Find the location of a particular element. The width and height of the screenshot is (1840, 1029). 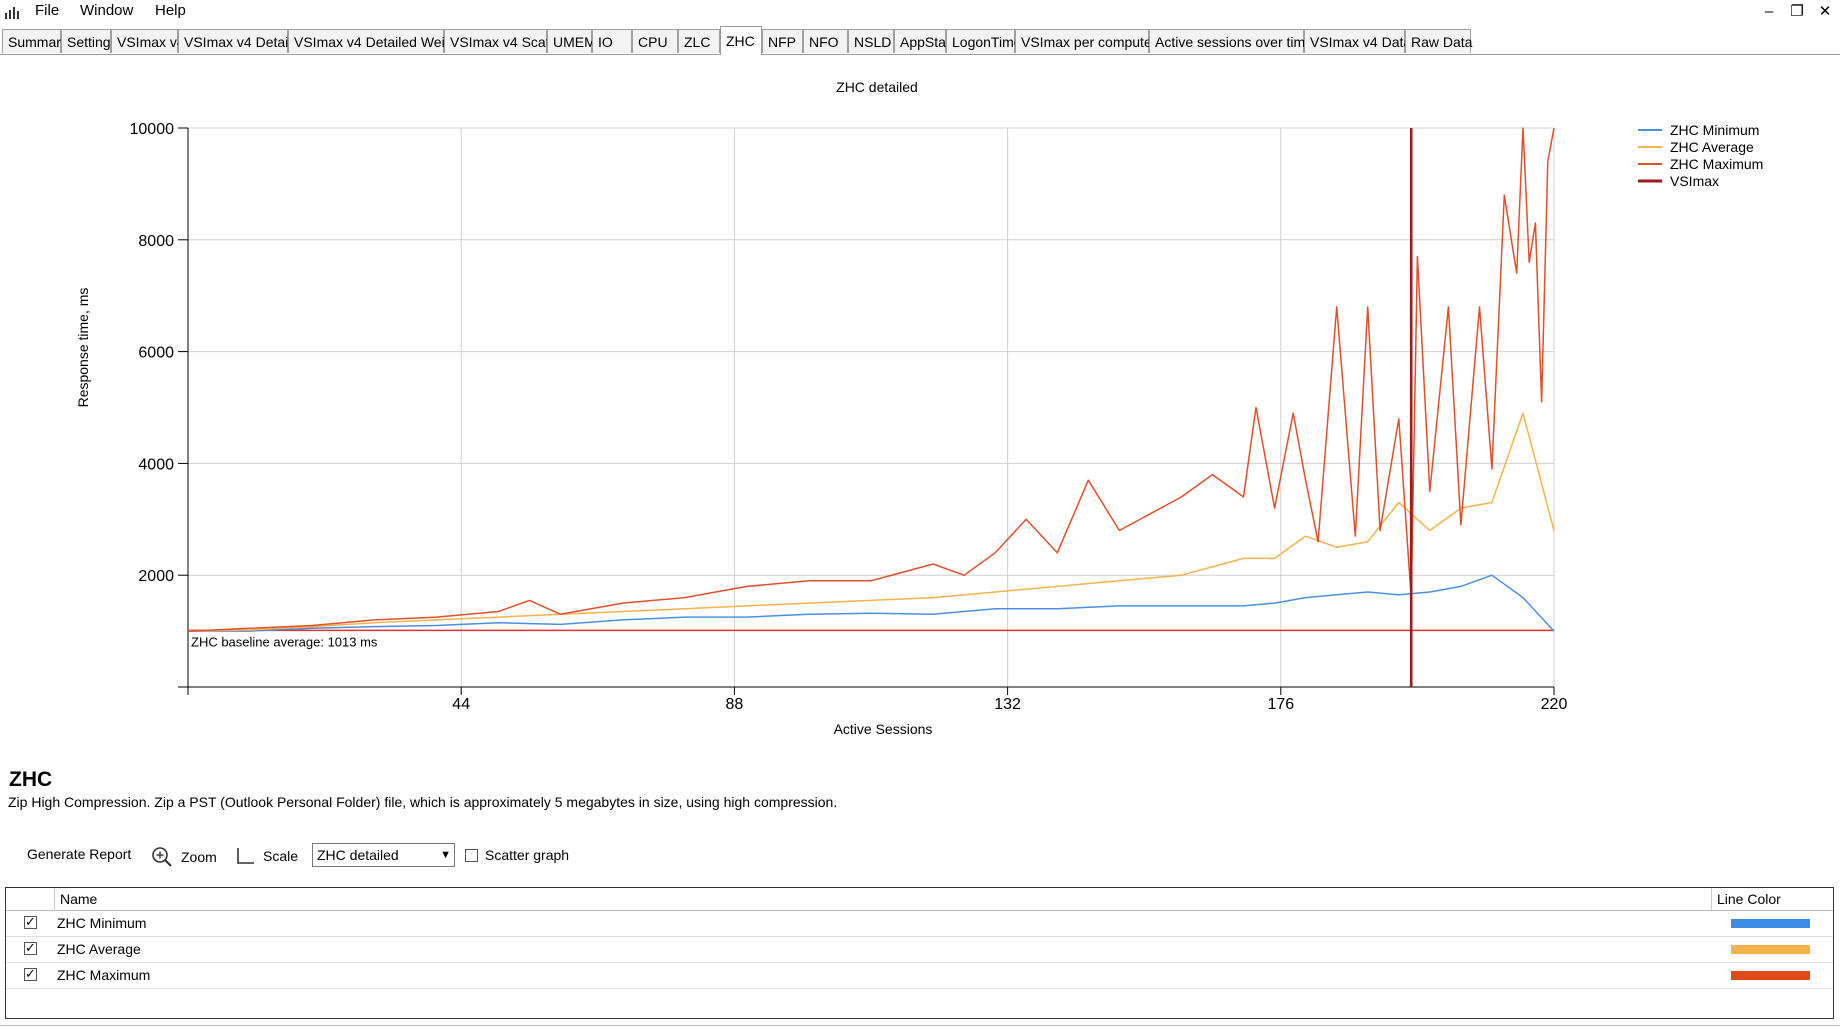

tab-nsld: NSLD is located at coordinates (871, 41).